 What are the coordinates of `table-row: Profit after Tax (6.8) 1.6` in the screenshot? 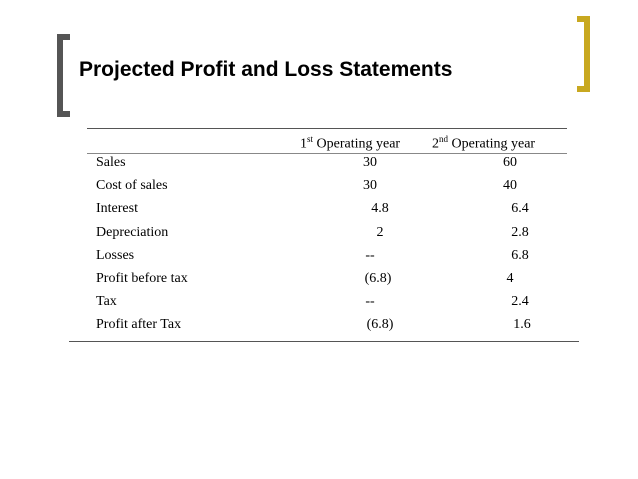 It's located at (319, 328).